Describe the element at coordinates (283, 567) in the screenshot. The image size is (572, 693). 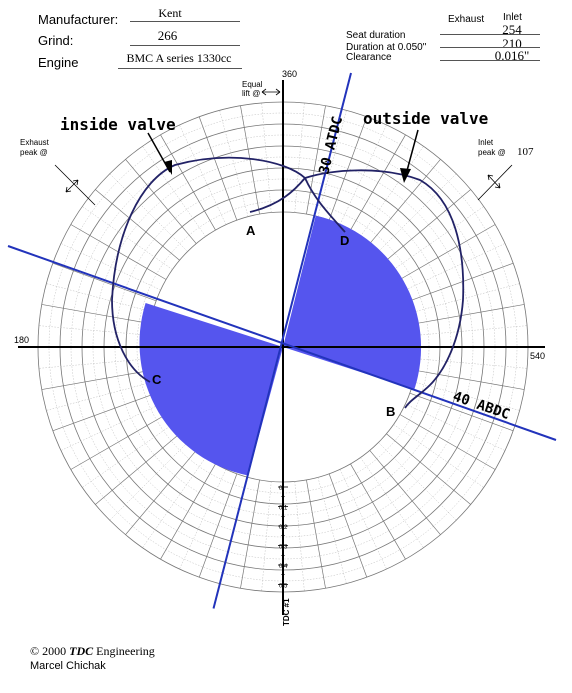
I see `scale-tick-label: 0.4` at that location.